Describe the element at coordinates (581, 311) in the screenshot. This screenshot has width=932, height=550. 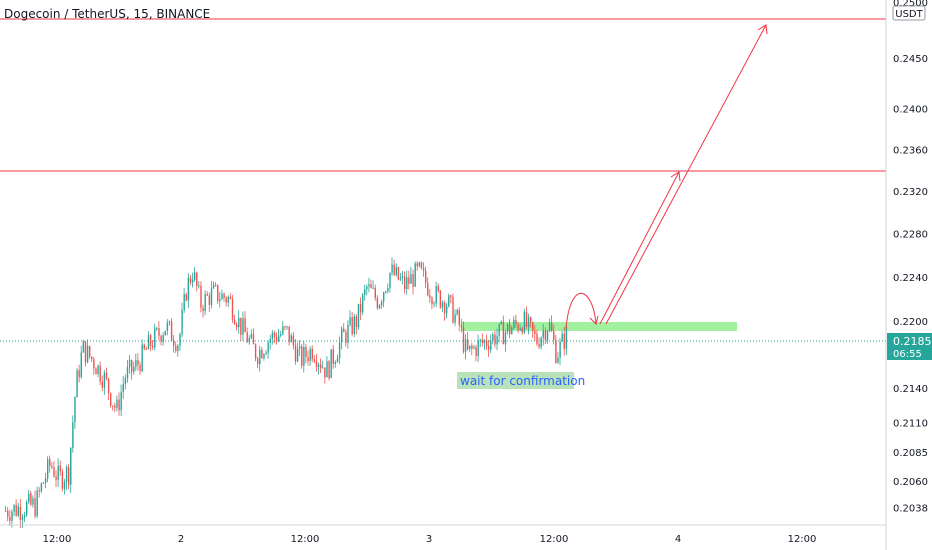
I see `bounce-arc` at that location.